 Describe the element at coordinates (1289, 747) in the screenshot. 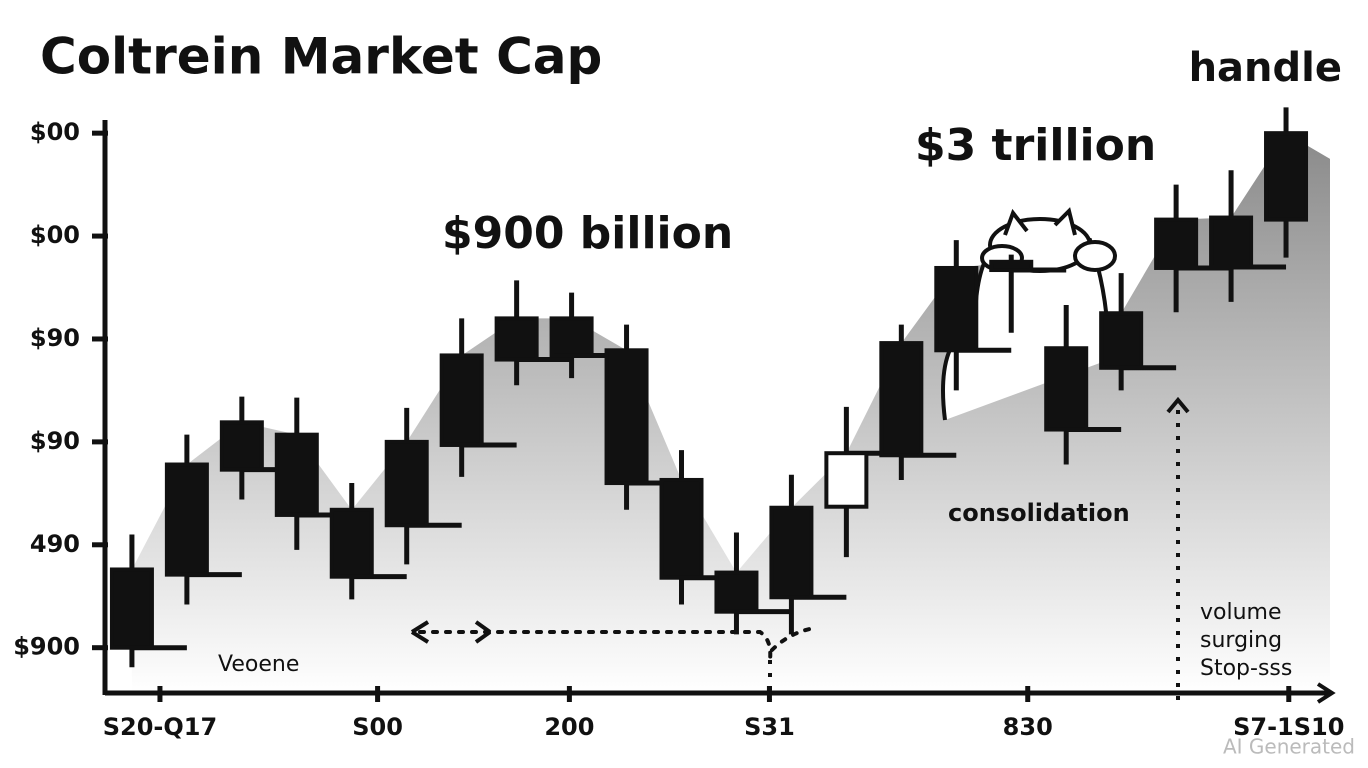

I see `watermark: AI Generated` at that location.